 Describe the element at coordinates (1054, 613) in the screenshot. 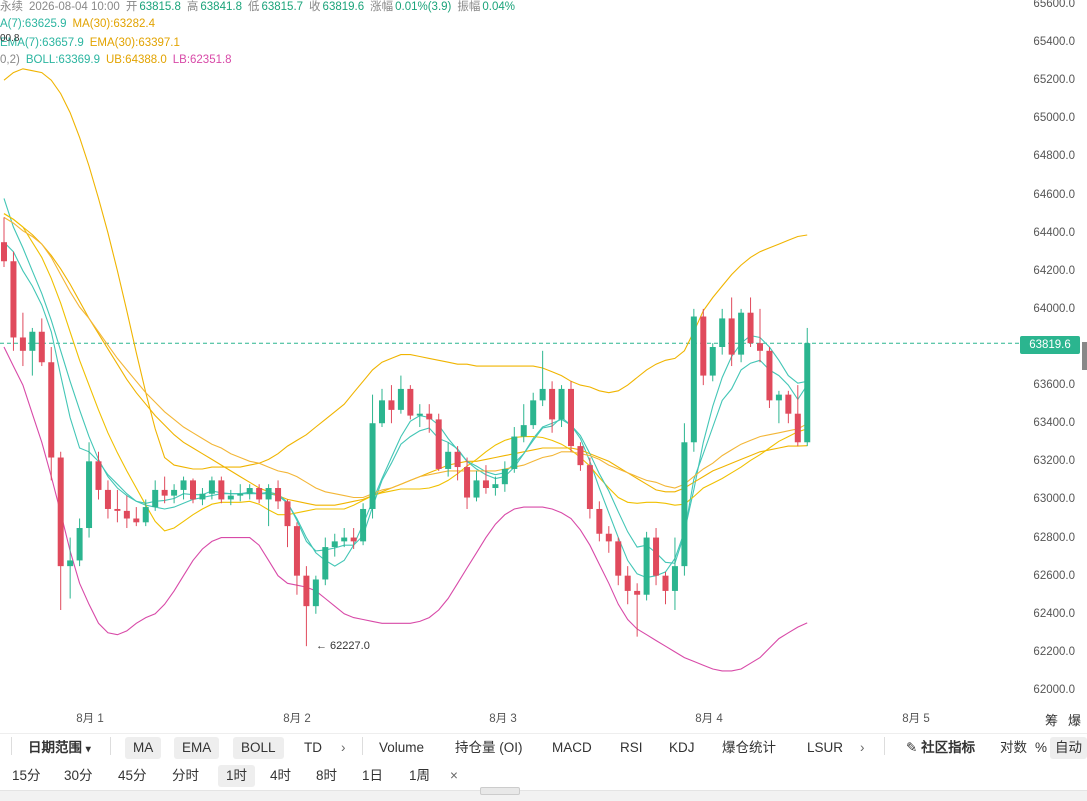

I see `price-axis-tick: 62400.0` at that location.